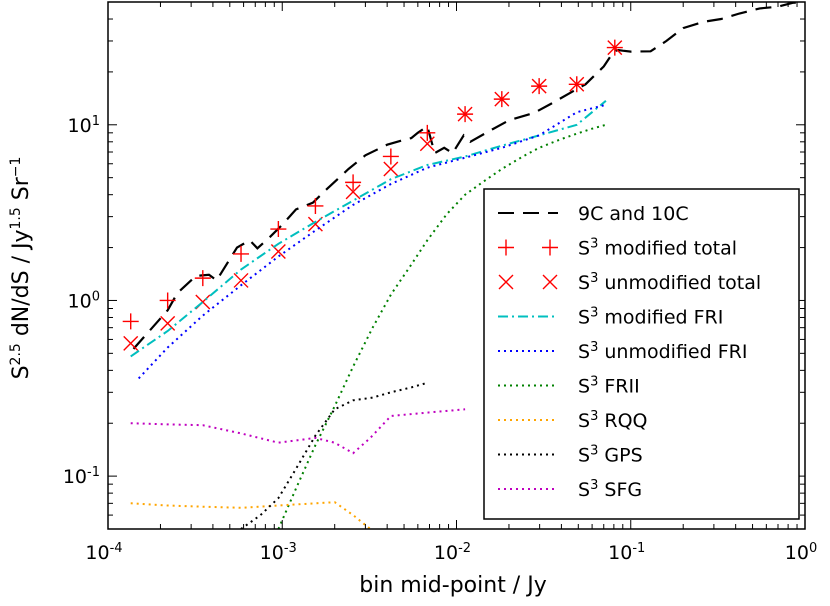 The width and height of the screenshot is (830, 606). I want to click on y-label-base: S, so click(21, 372).